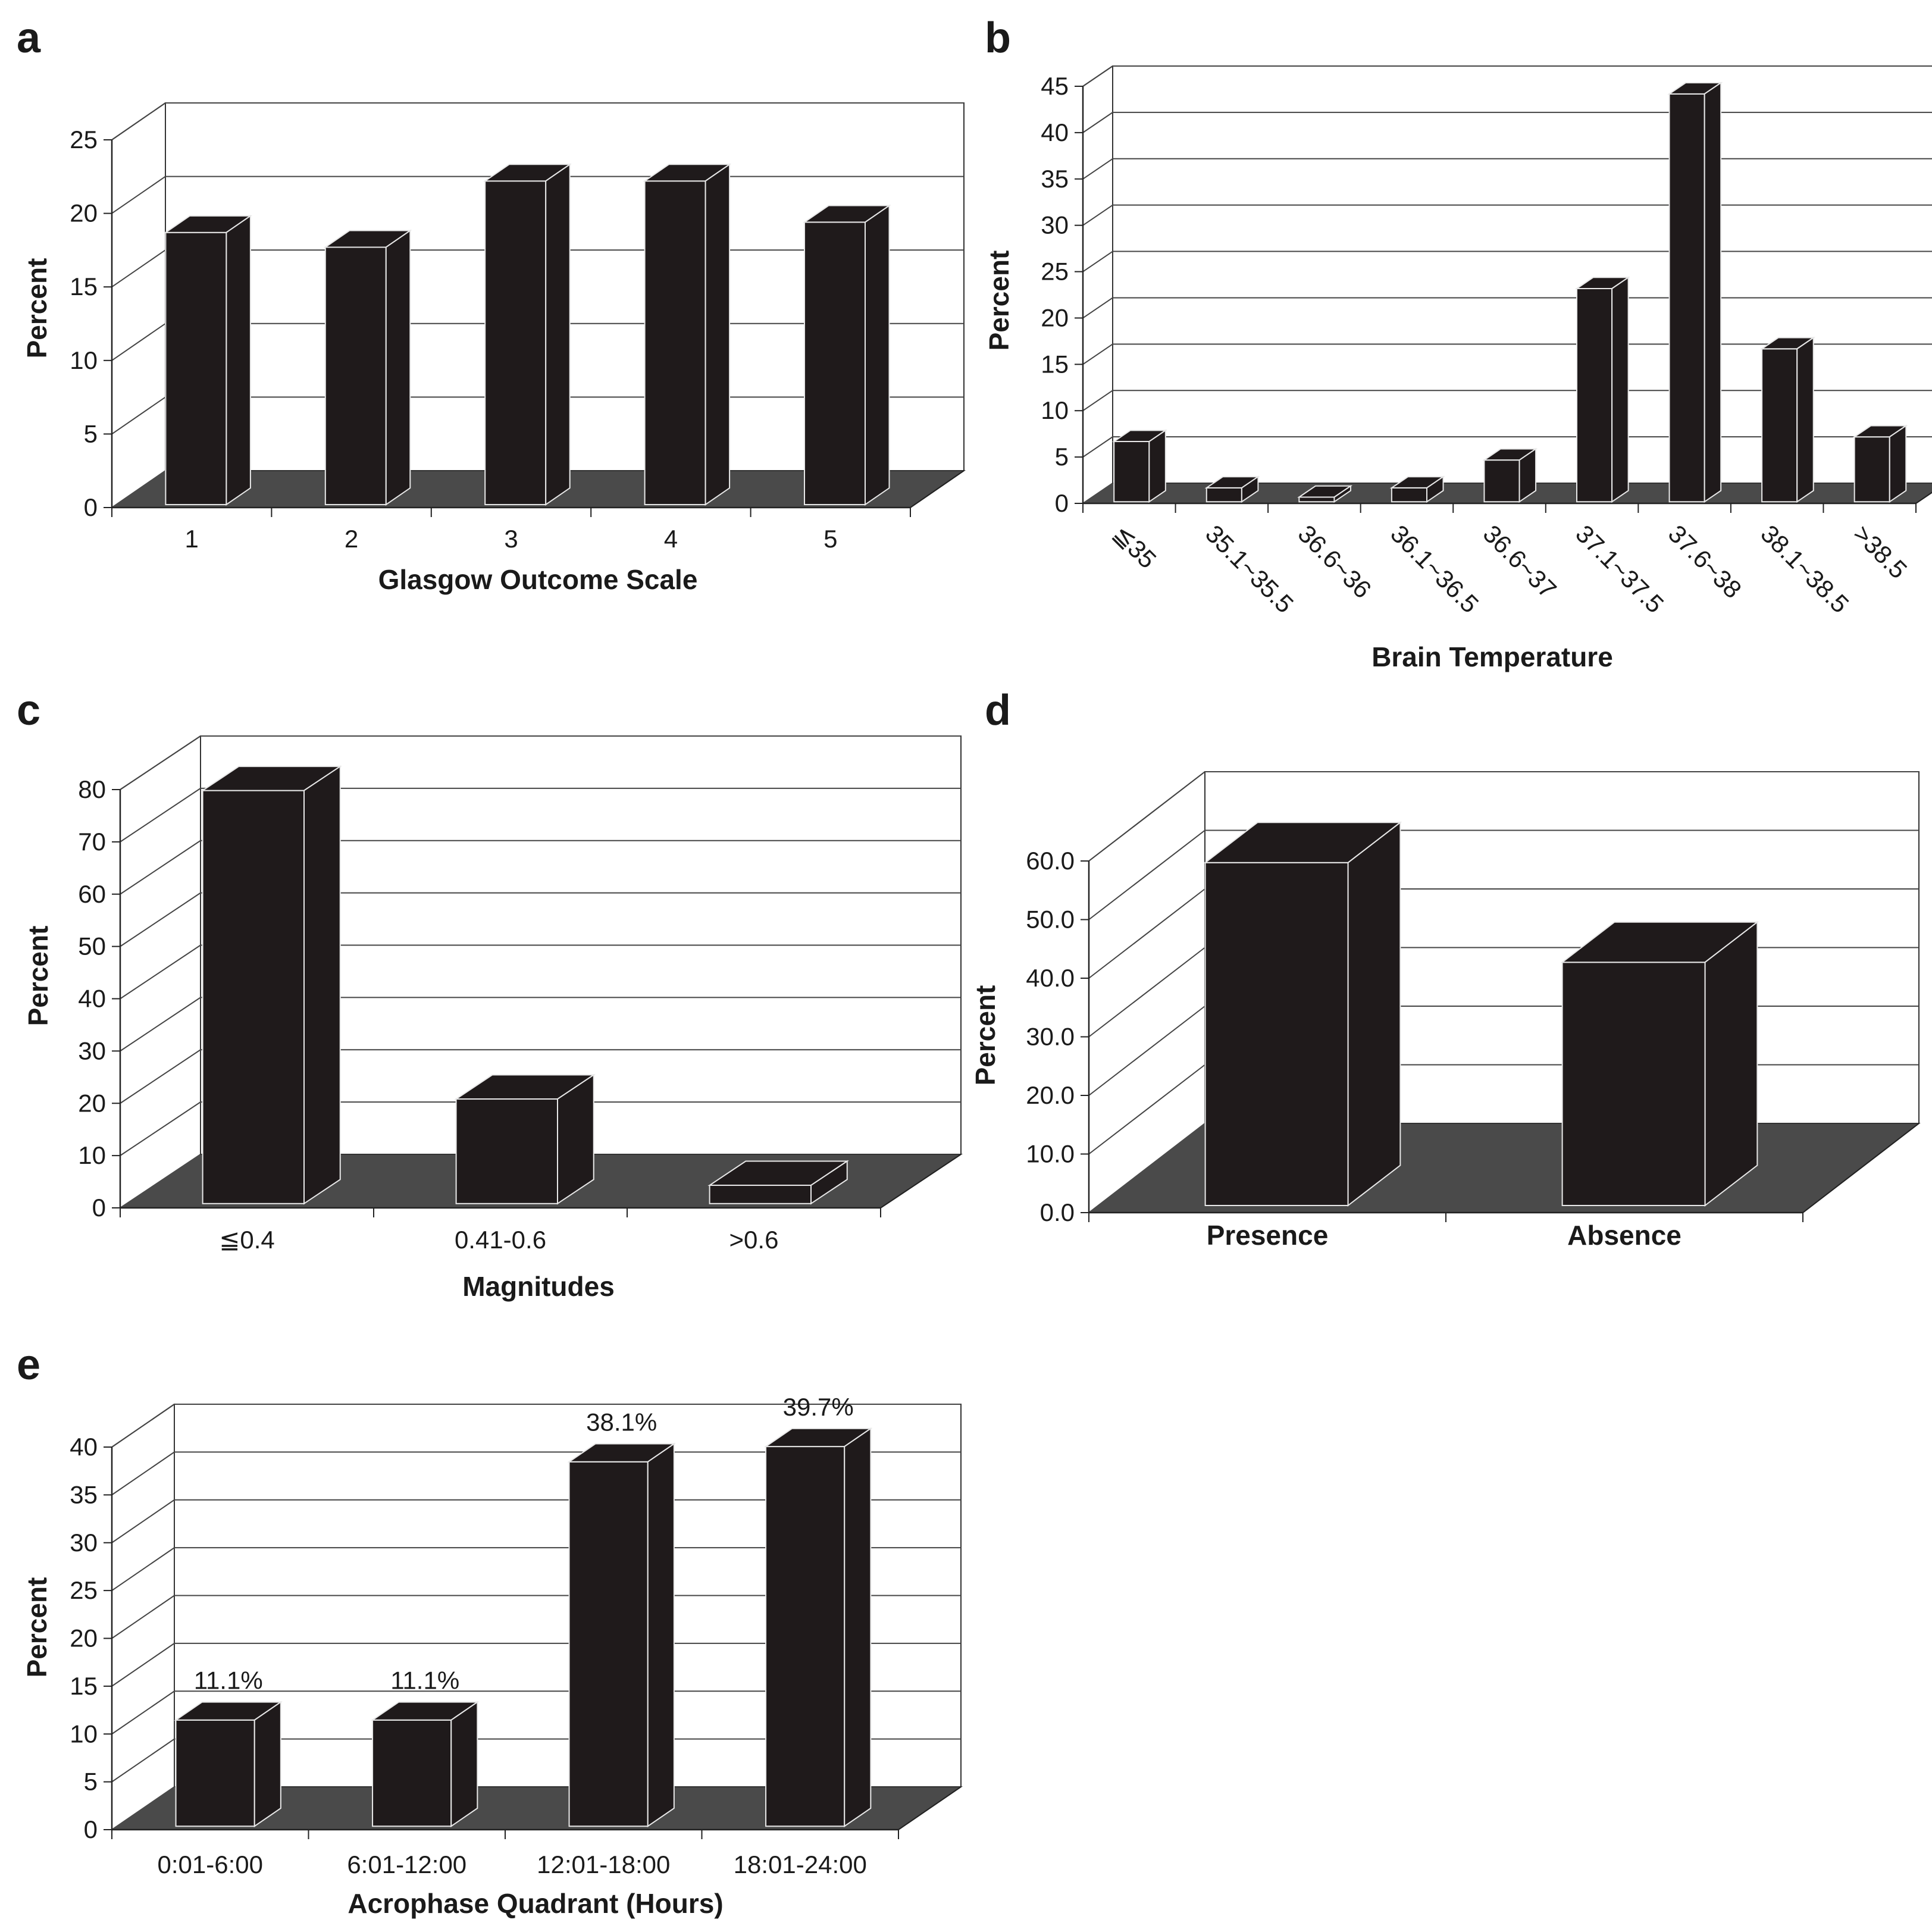  Describe the element at coordinates (29, 1365) in the screenshot. I see `panel-letter: e` at that location.